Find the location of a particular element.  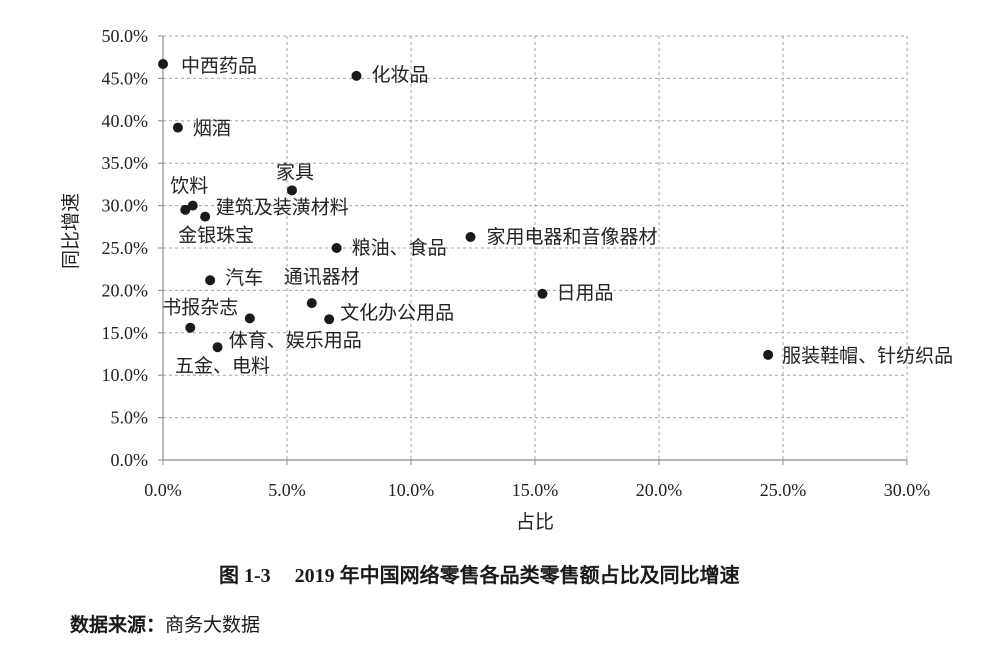

data-source: 数据来源：商务大数据 is located at coordinates (165, 626).